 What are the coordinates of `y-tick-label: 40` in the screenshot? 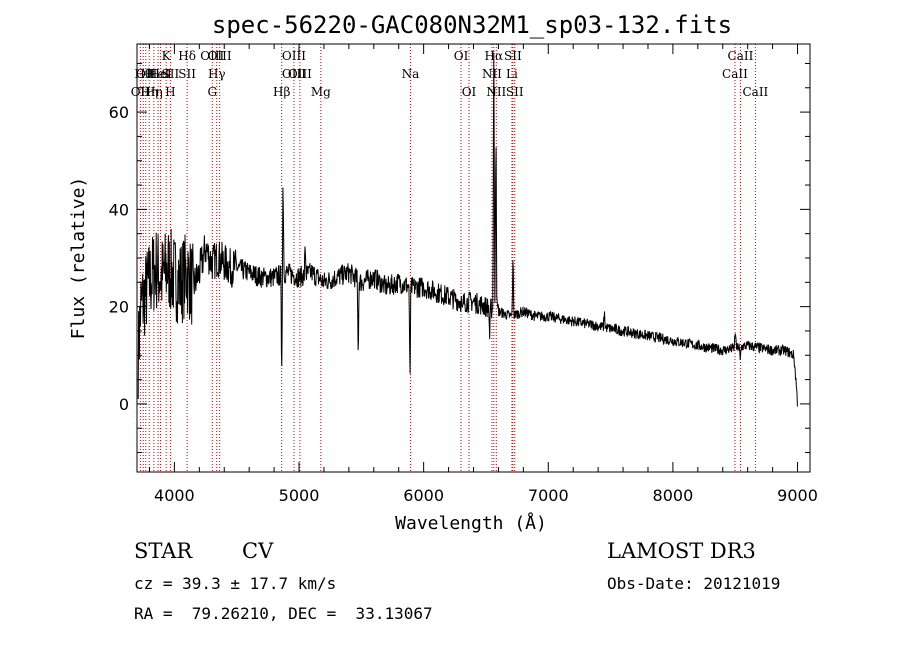 It's located at (119, 209).